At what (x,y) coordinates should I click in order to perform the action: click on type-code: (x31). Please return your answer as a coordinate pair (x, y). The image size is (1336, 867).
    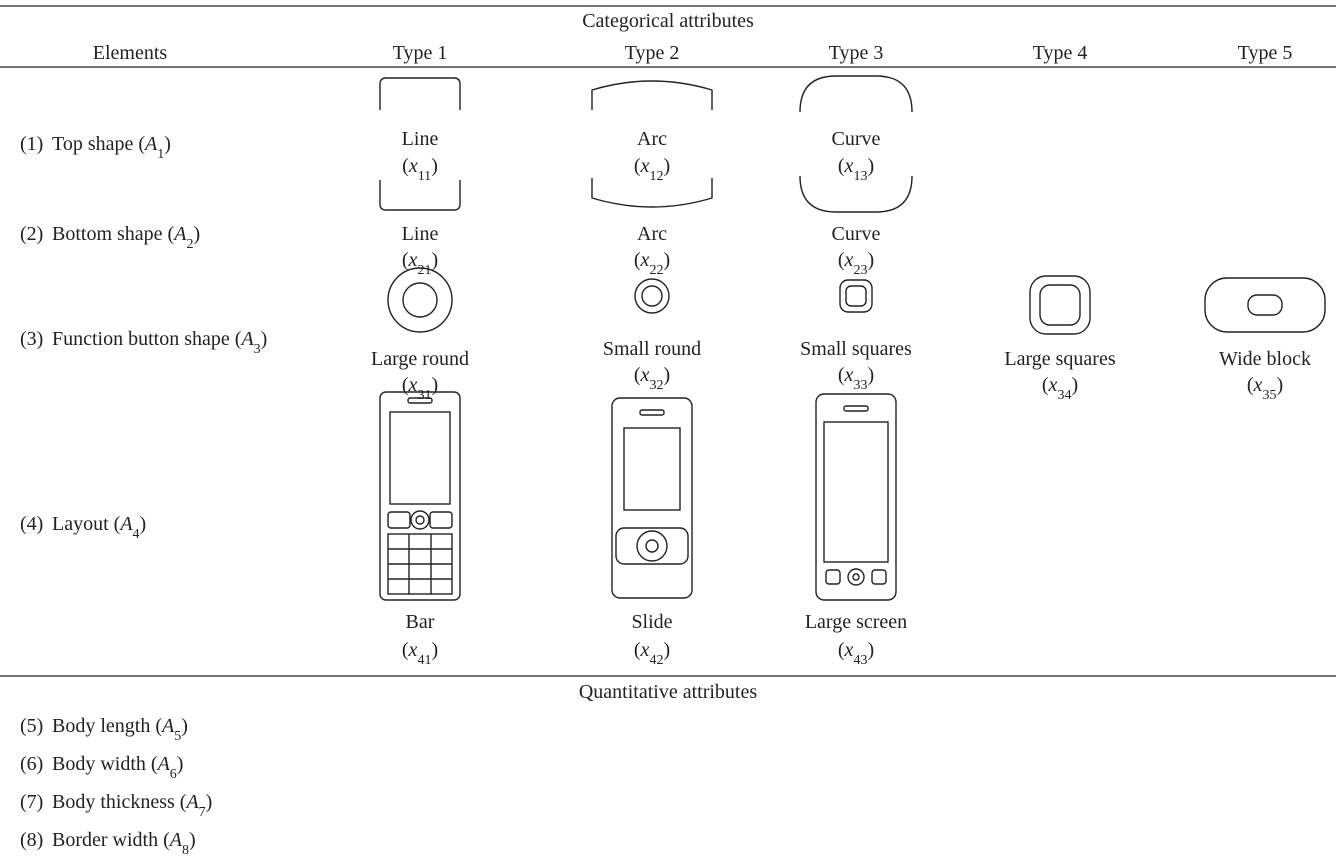
    Looking at the image, I should click on (420, 388).